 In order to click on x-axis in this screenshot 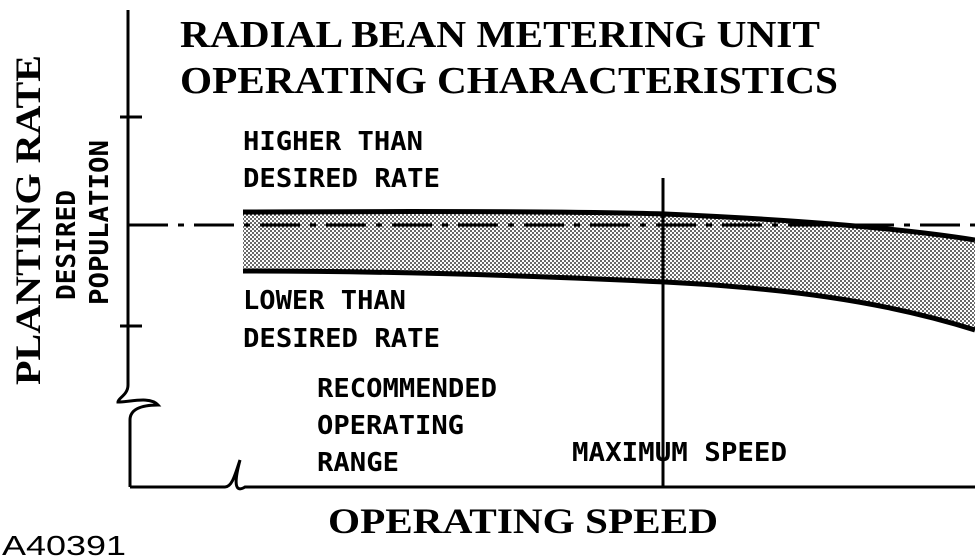, I will do `click(552, 475)`.